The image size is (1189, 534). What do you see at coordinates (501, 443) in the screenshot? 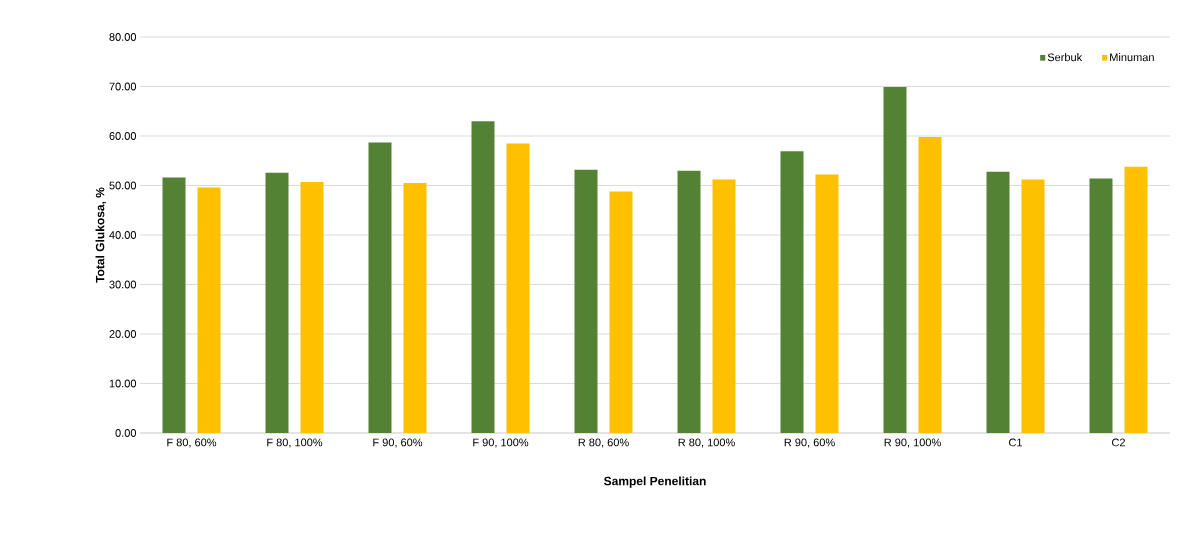
I see `x-tick-label: F 90, 100%` at bounding box center [501, 443].